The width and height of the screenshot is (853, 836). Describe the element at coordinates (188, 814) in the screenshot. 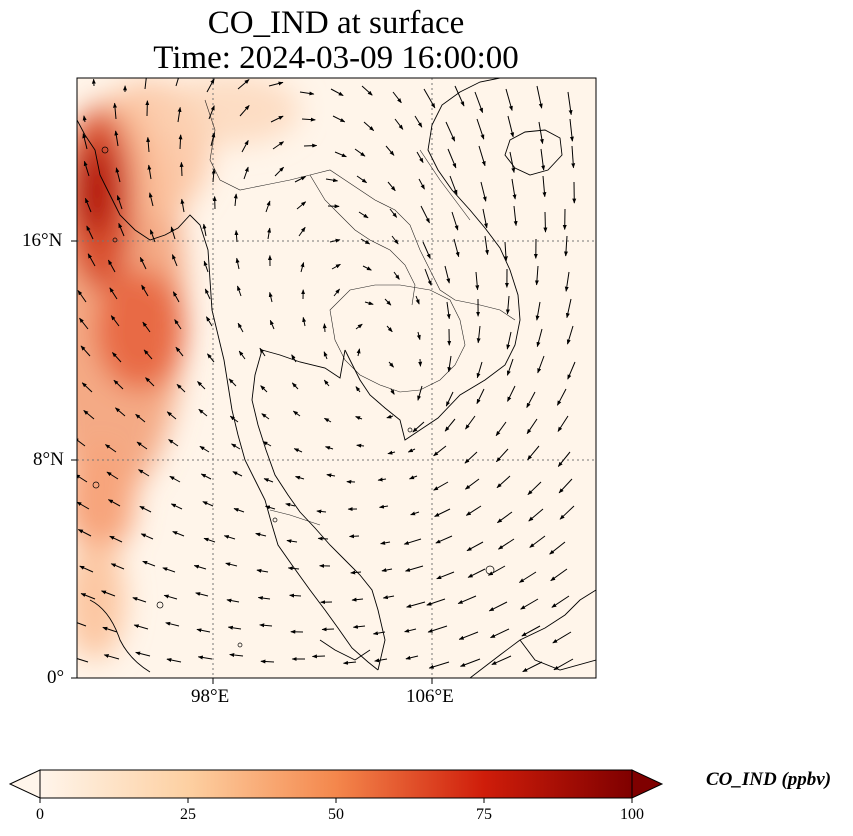

I see `colorbar-tick-label: 25` at that location.